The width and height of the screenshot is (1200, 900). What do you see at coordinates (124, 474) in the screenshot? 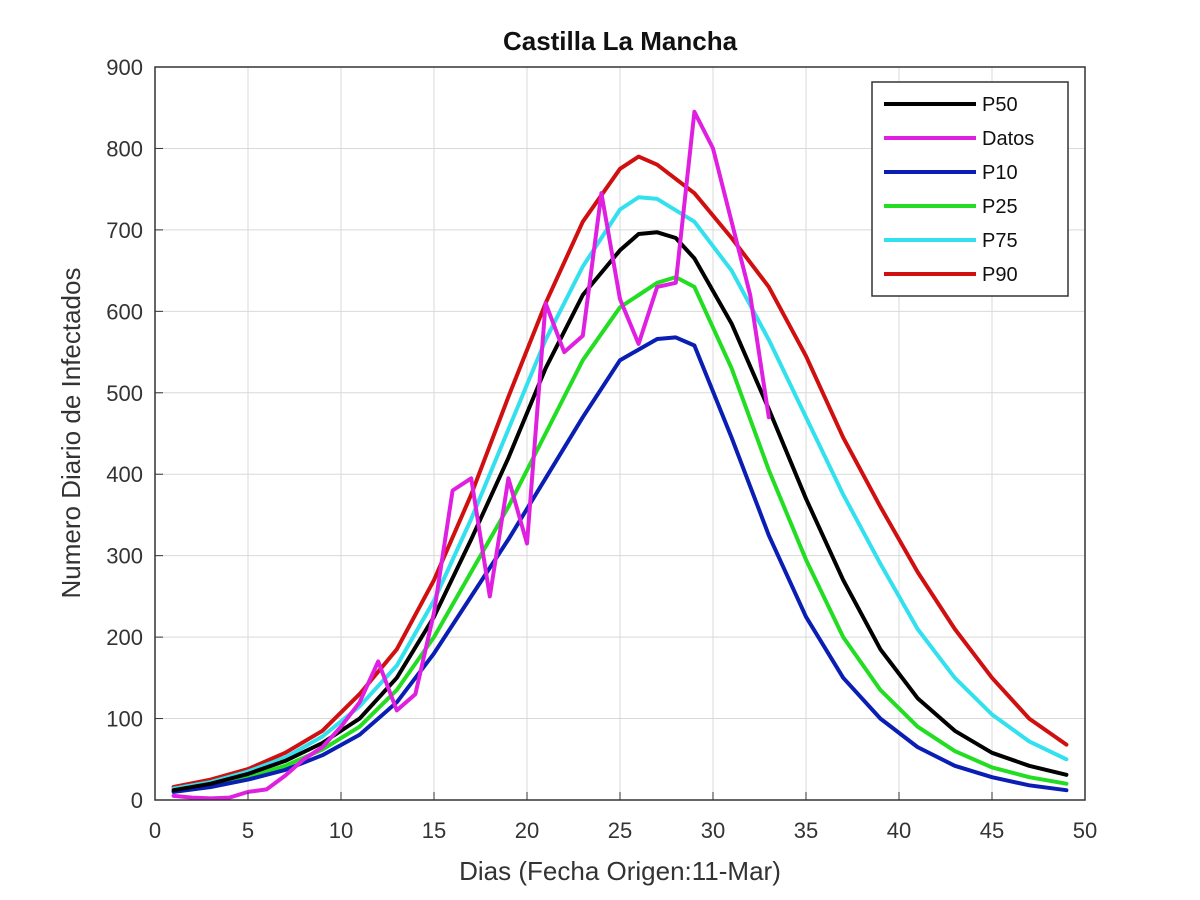
I see `y-tick-label: 400` at bounding box center [124, 474].